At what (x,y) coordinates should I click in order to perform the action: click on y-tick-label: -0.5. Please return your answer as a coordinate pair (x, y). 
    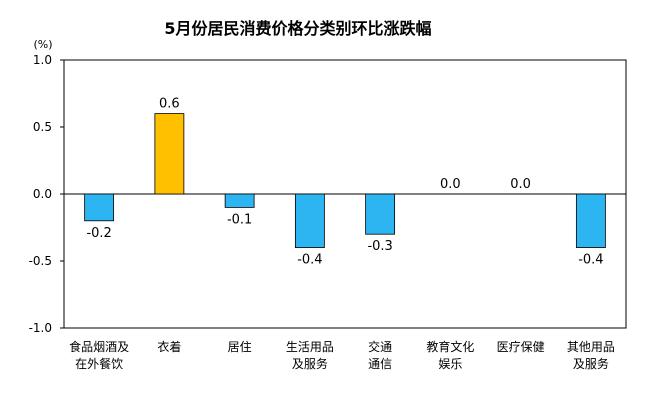
    Looking at the image, I should click on (40, 261).